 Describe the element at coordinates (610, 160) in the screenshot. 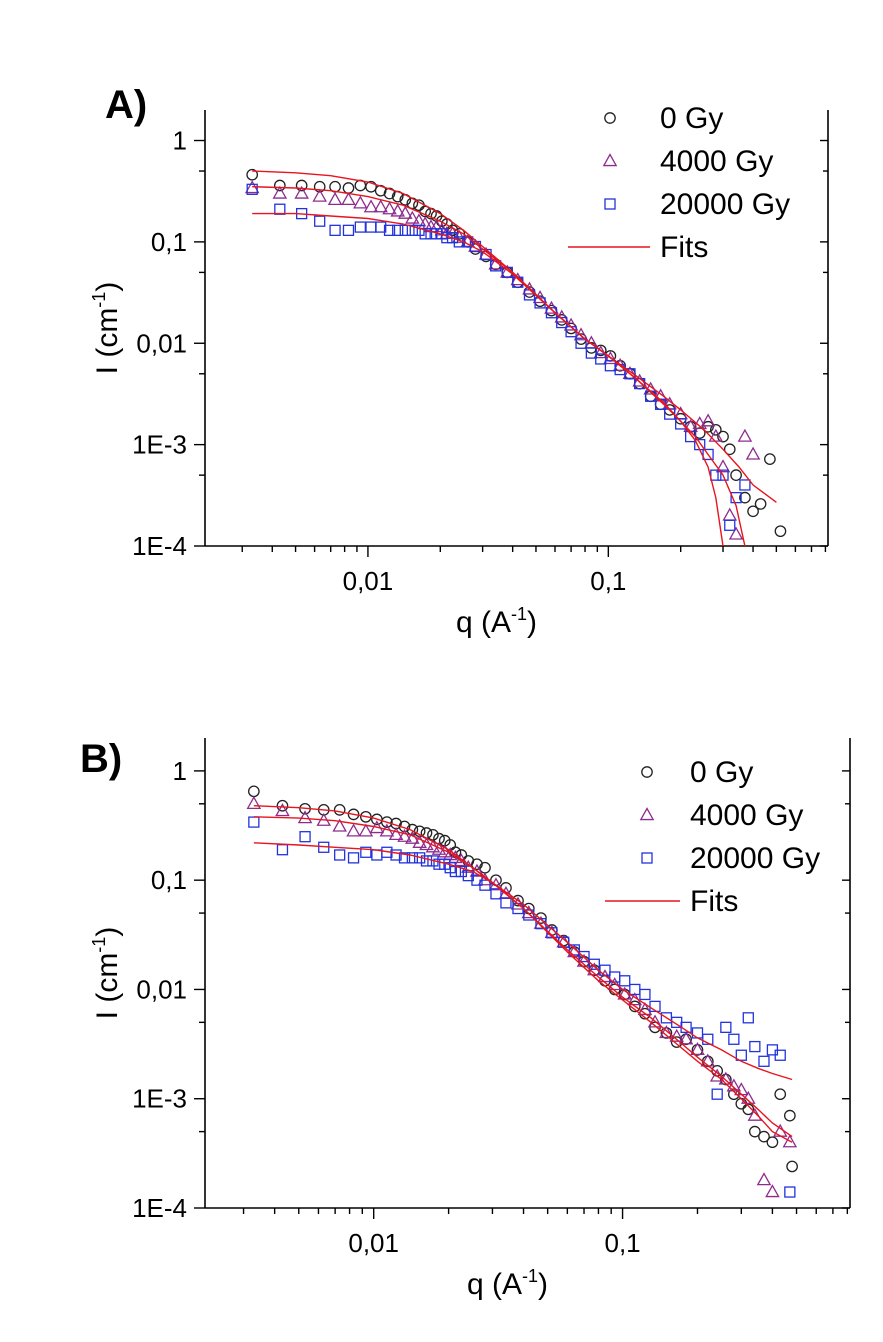

I see `legend-marker` at that location.